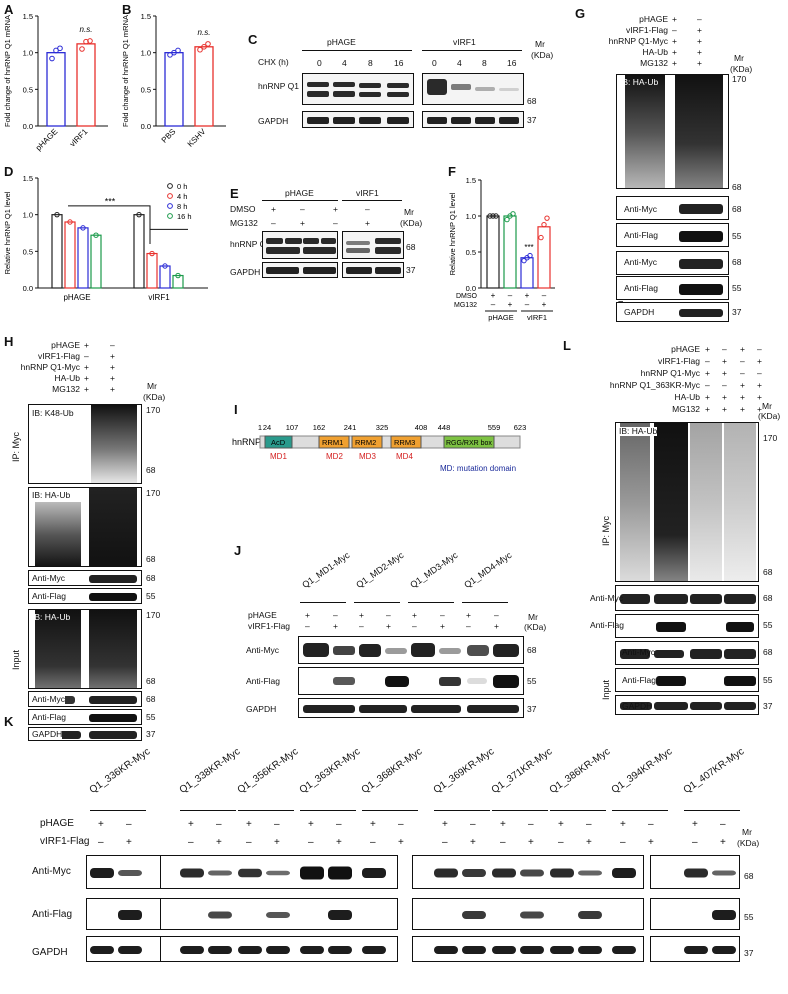 This screenshot has height=994, width=788. I want to click on l-mw-55b: 55, so click(768, 680).